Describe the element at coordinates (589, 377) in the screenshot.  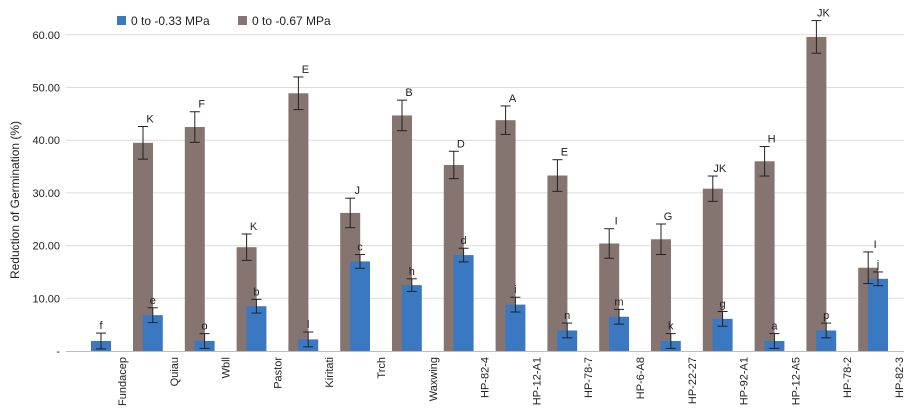
I see `x-tick-label: HP-78-7` at that location.